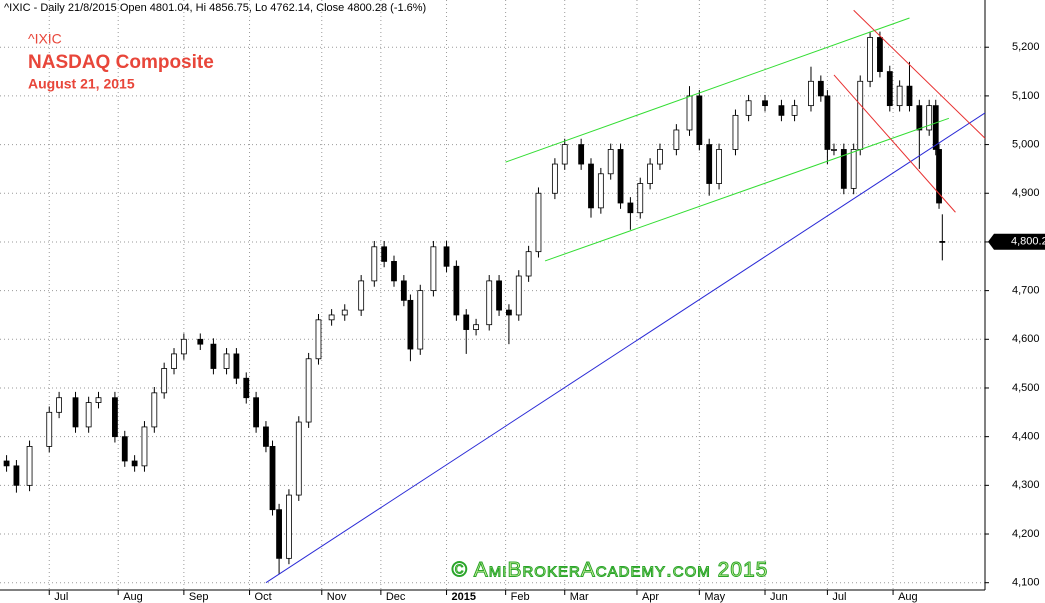 The image size is (1045, 603). I want to click on y-tick-label: 5,000, so click(1026, 144).